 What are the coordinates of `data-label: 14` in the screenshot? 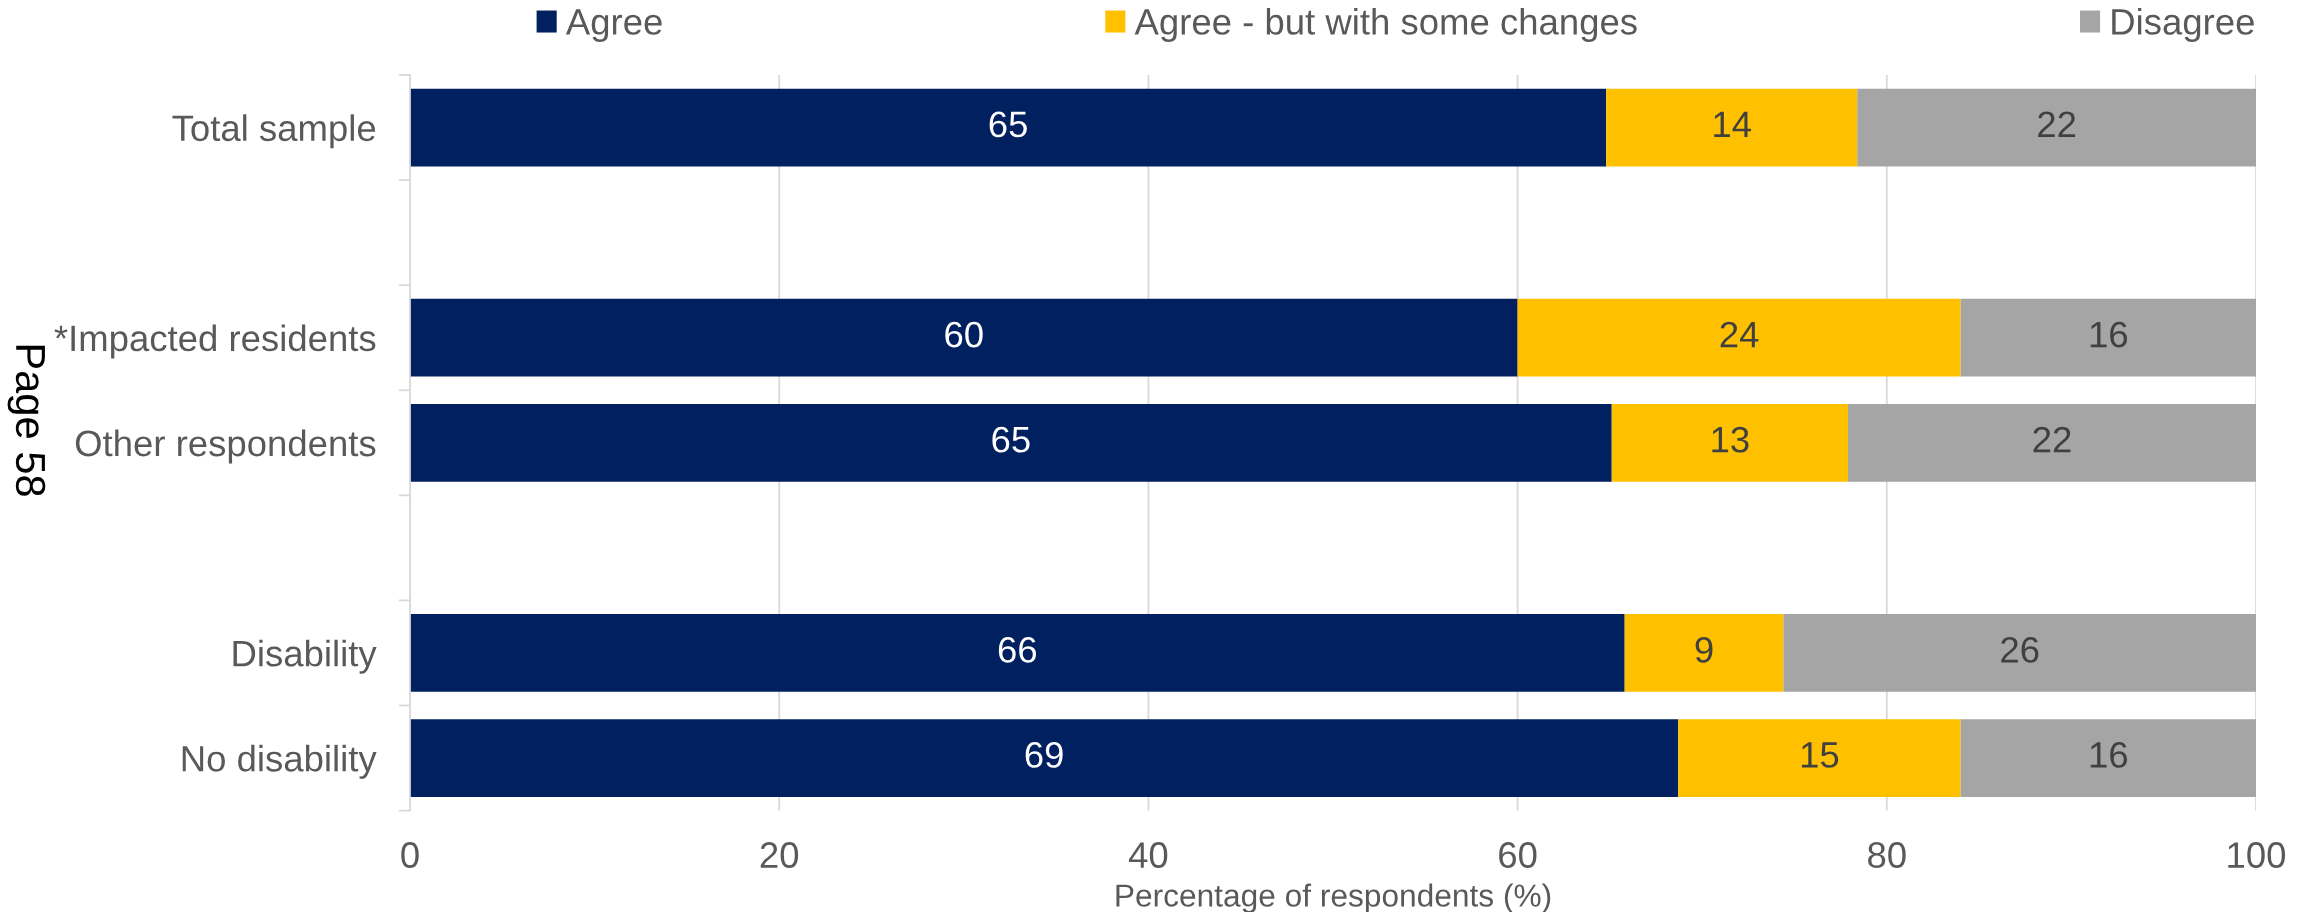 It's located at (1732, 124).